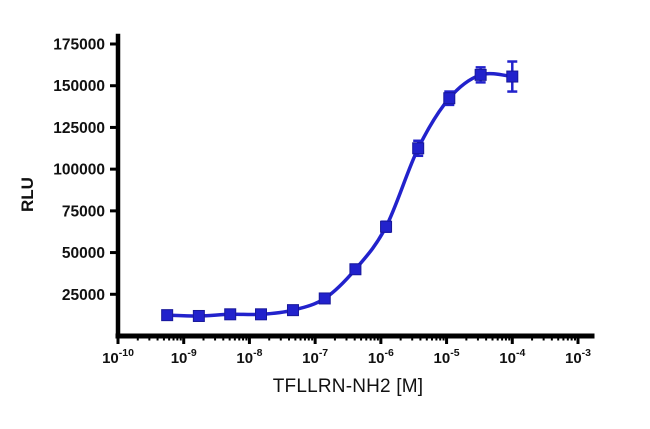 This screenshot has height=429, width=650. I want to click on svg-text: 100000, so click(79, 170).